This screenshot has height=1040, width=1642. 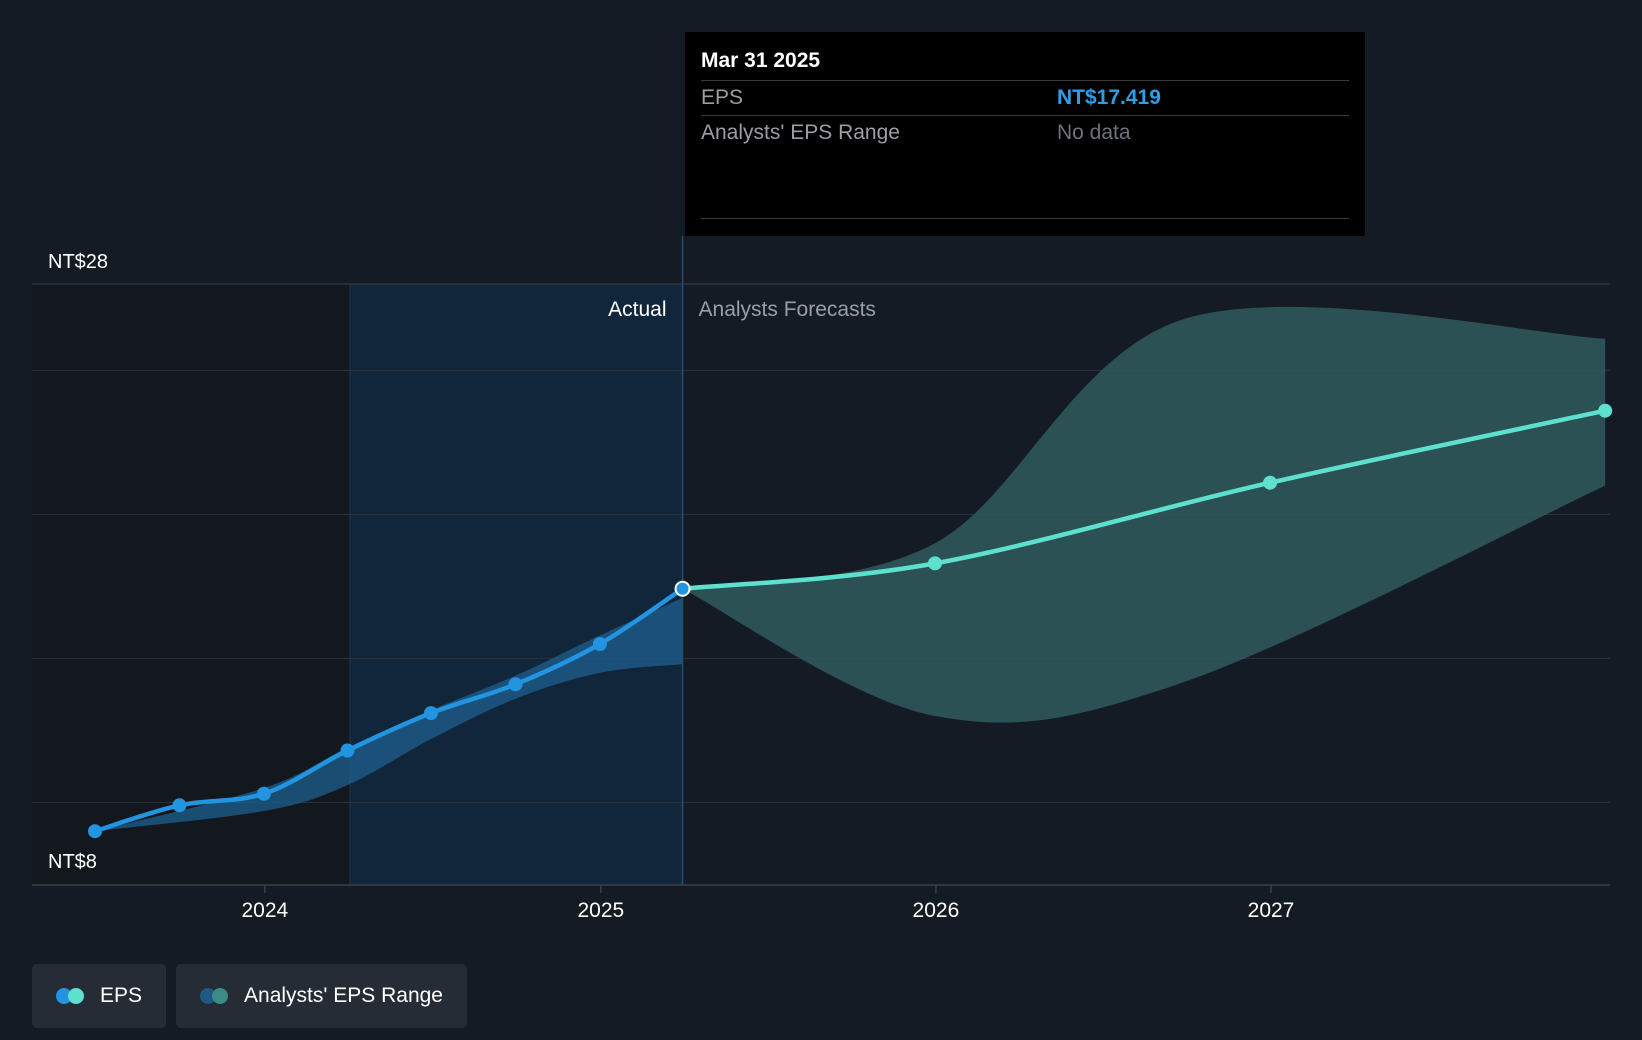 I want to click on eps-line-forecast, so click(x=1144, y=499).